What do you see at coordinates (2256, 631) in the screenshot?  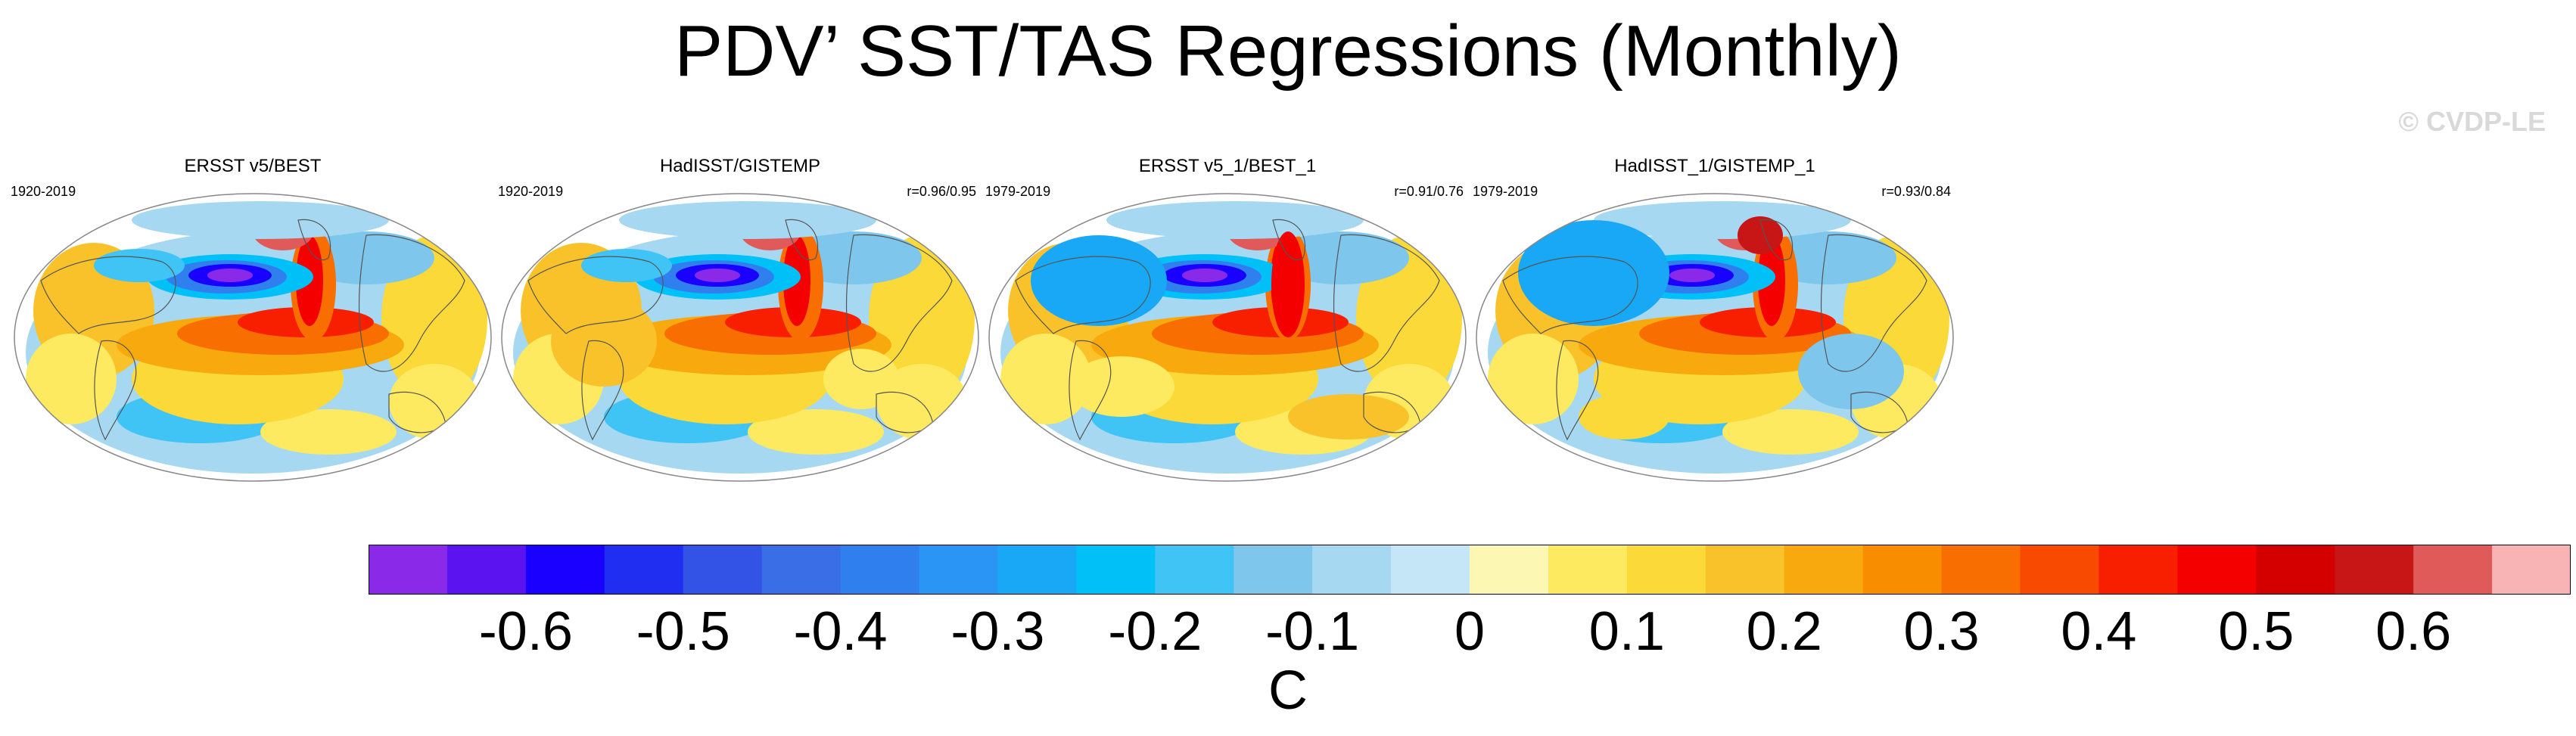 I see `colorbar-tick-label: 0.5` at bounding box center [2256, 631].